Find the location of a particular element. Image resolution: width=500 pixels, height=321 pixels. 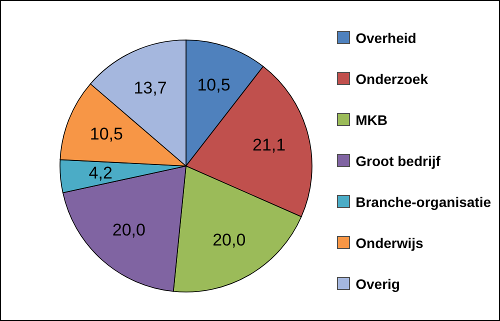

legend-label: MKB is located at coordinates (372, 120).